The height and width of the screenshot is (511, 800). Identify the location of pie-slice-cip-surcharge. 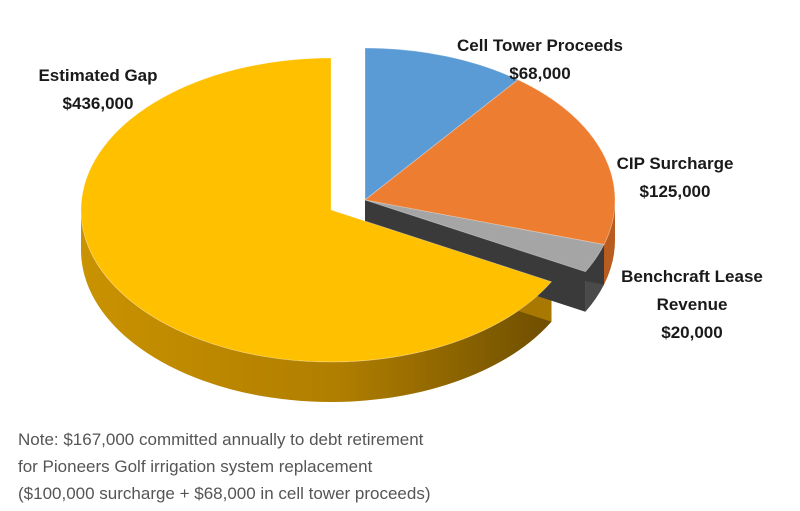
(490, 162).